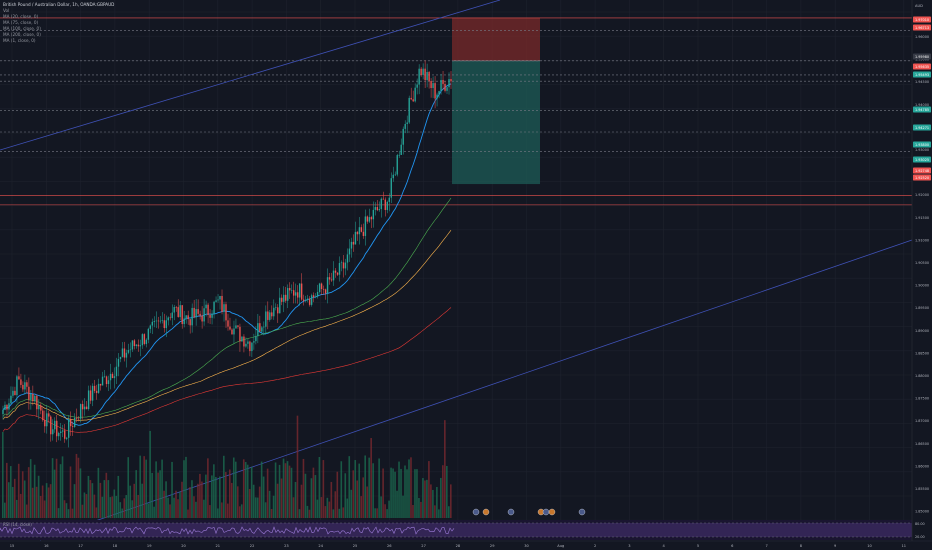  Describe the element at coordinates (21, 16) in the screenshot. I see `ma20-label: MA (20, close, 0)` at that location.